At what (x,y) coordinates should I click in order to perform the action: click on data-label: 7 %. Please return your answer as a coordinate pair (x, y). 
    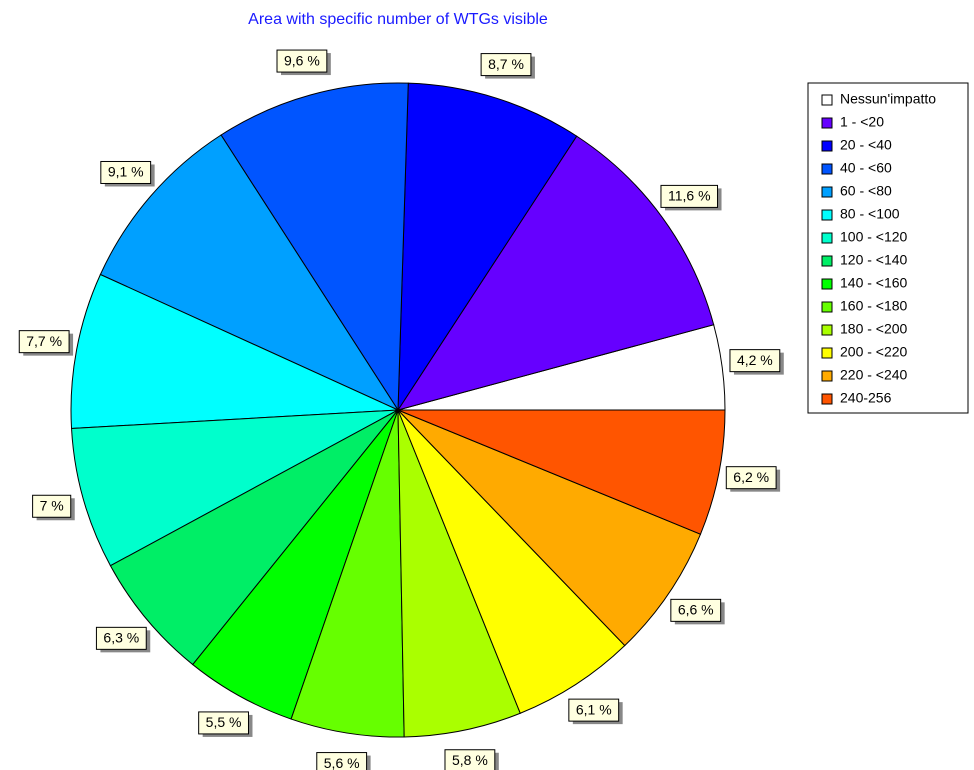
    Looking at the image, I should click on (53, 507).